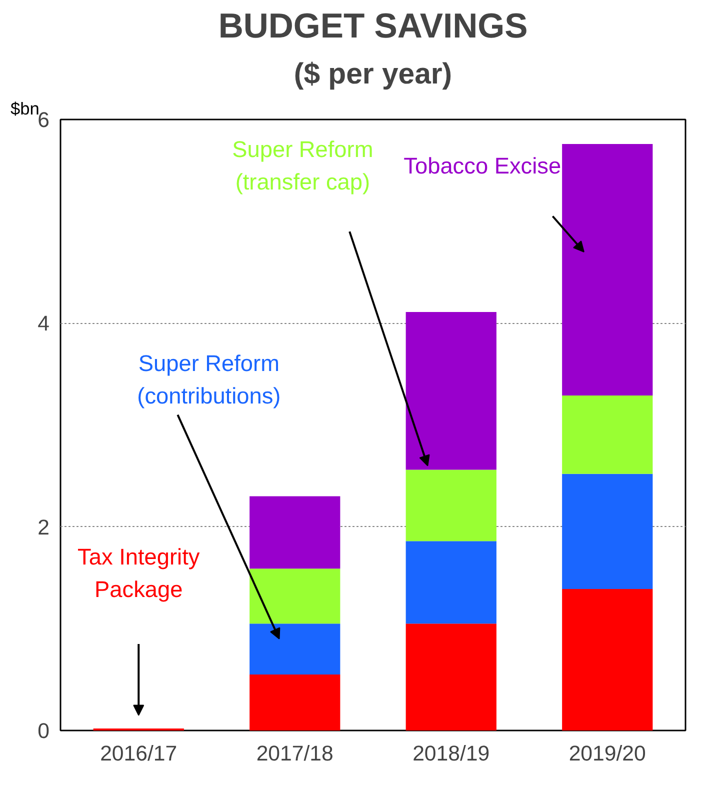  Describe the element at coordinates (483, 165) in the screenshot. I see `series-label: Tobacco Excise` at that location.